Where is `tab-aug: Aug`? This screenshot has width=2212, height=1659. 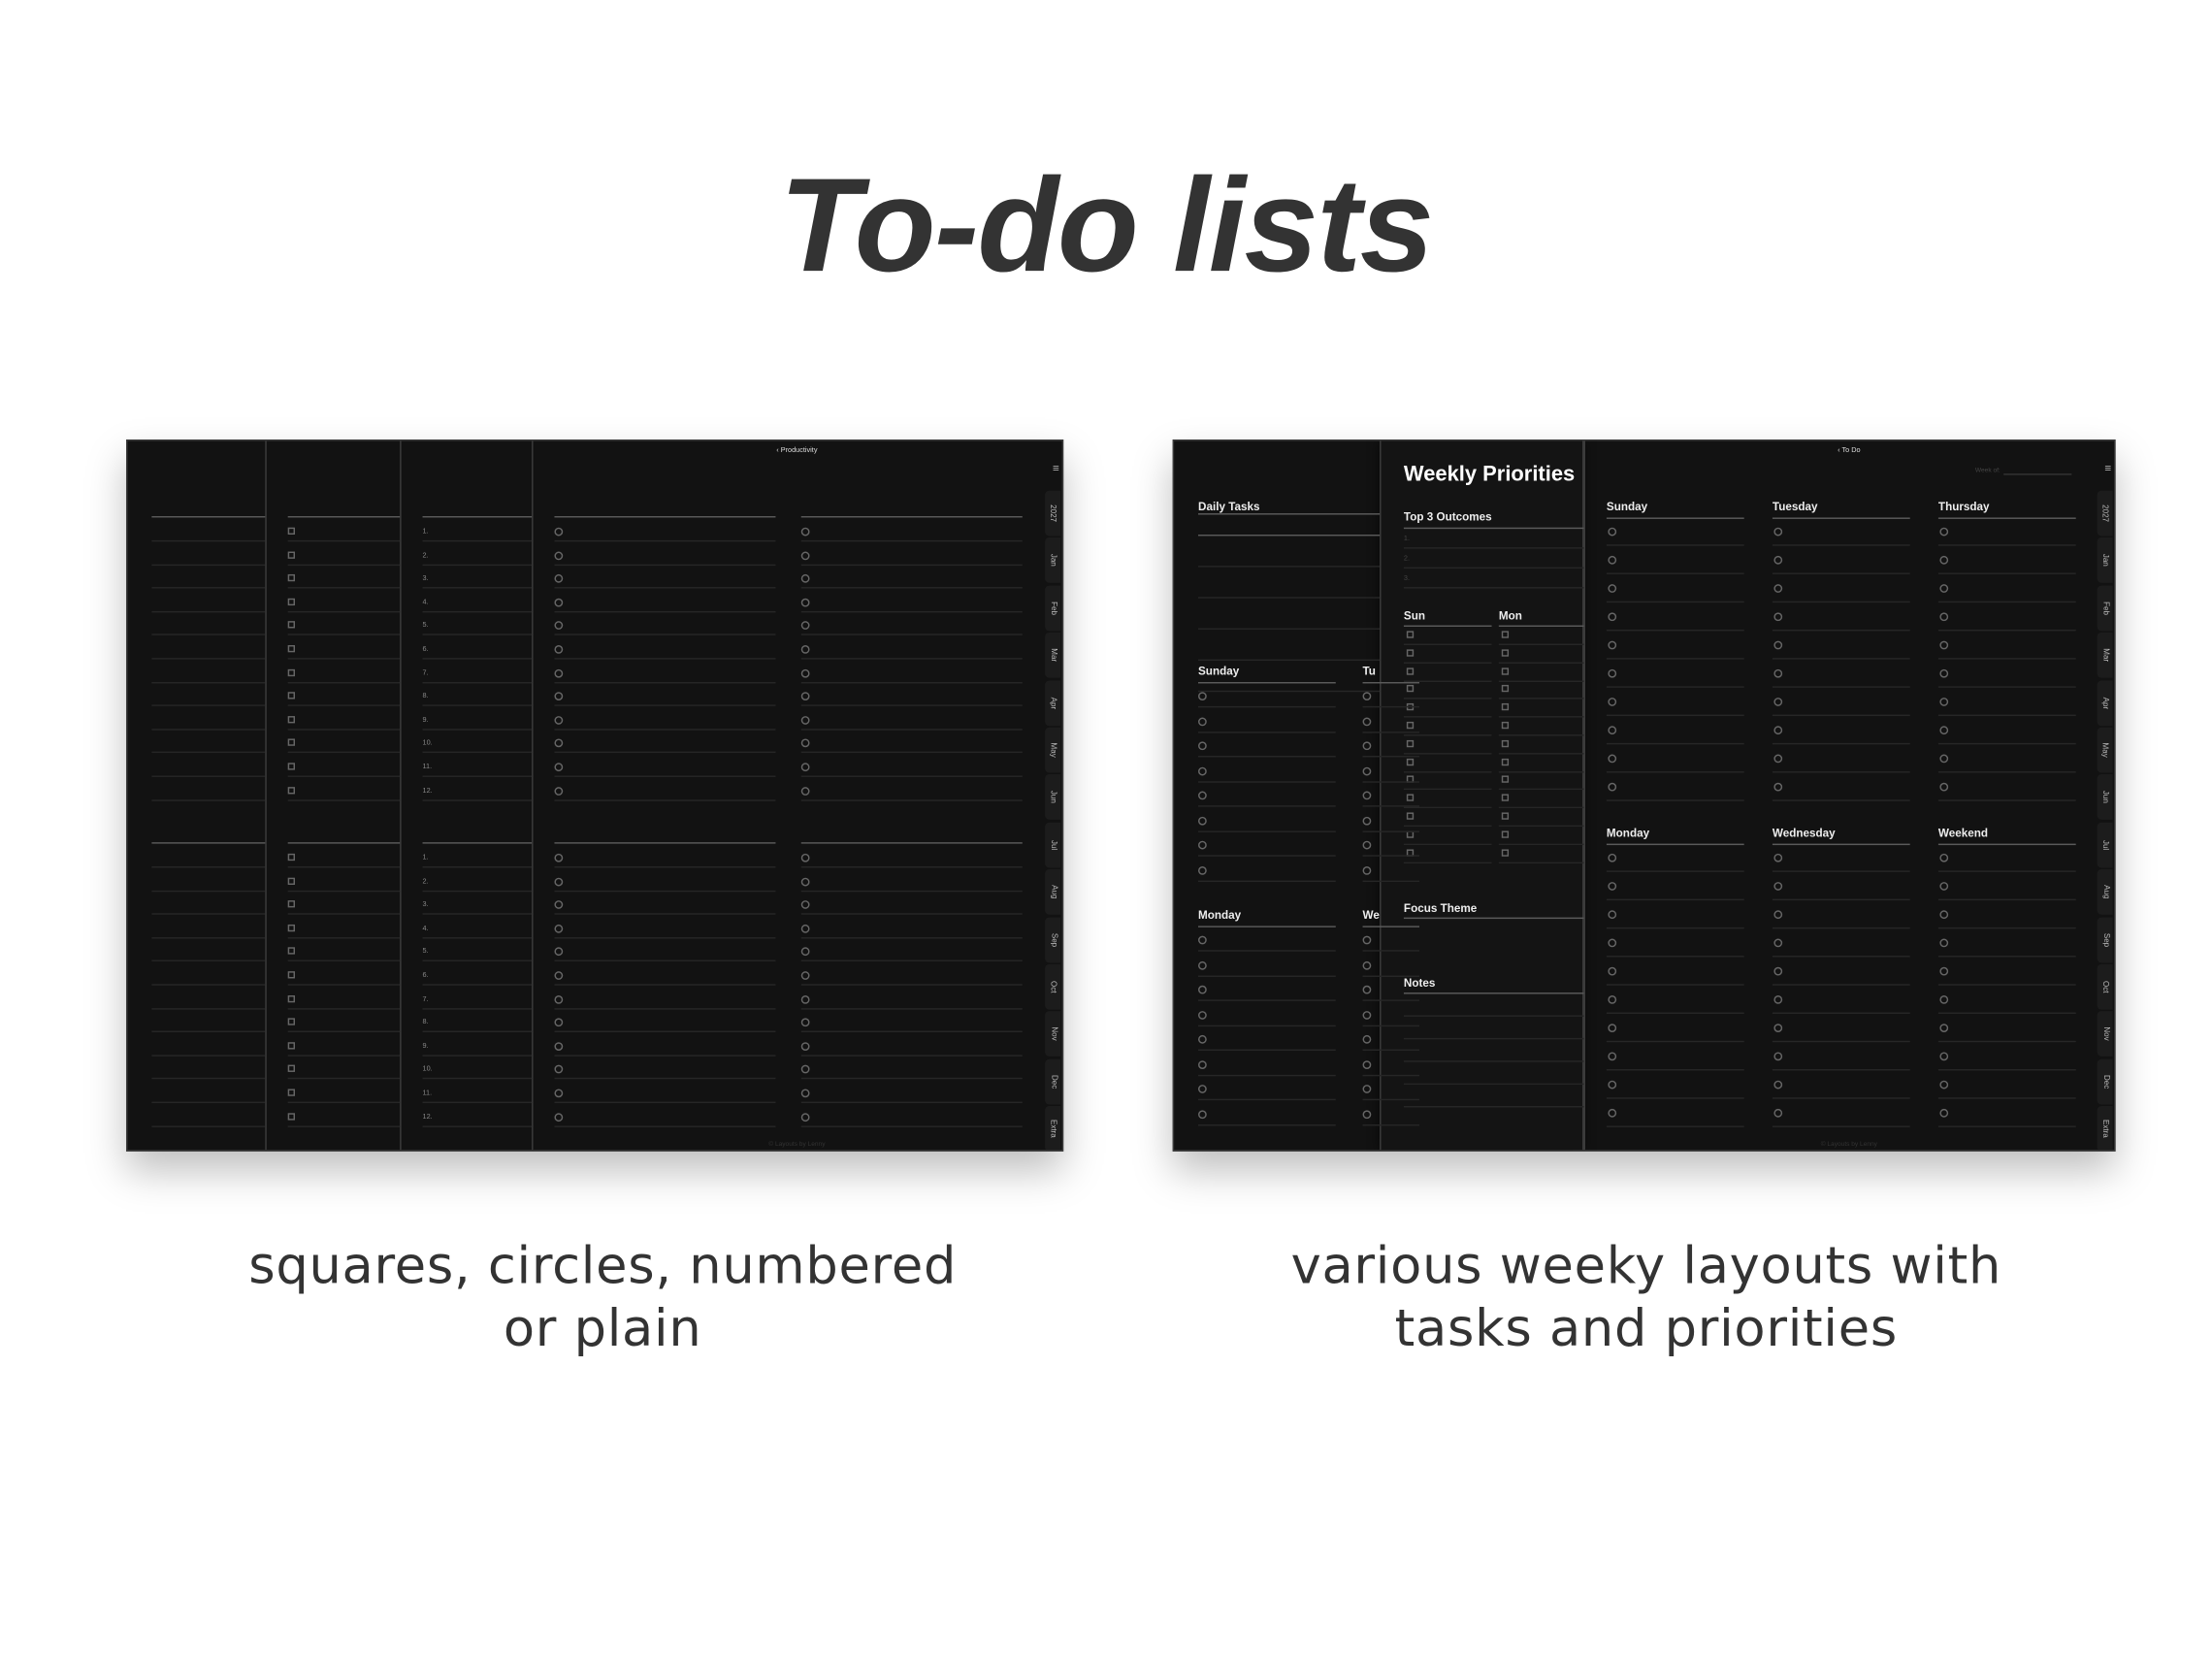 tab-aug: Aug is located at coordinates (2105, 892).